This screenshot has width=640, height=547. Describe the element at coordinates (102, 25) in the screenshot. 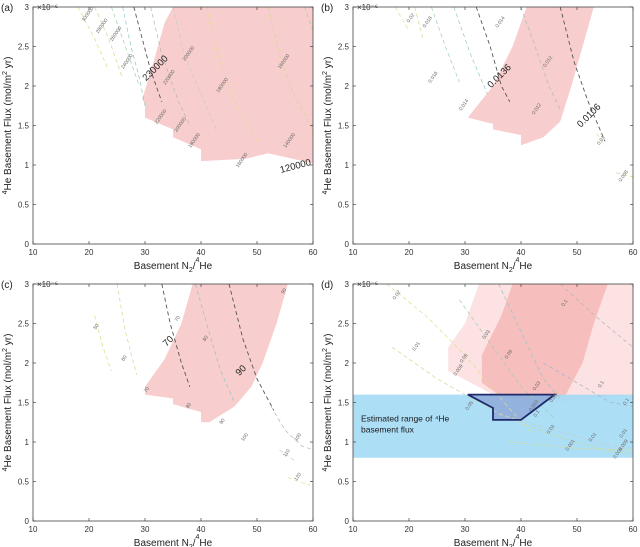

I see `contour-label: 280000` at that location.